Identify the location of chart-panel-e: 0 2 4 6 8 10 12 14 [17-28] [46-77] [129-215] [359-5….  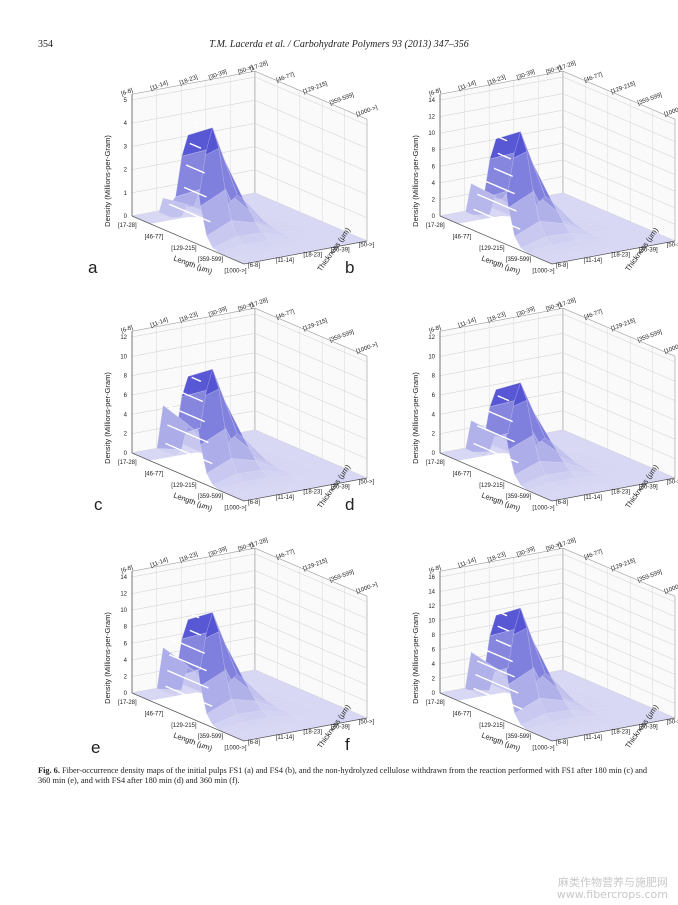
(230, 648).